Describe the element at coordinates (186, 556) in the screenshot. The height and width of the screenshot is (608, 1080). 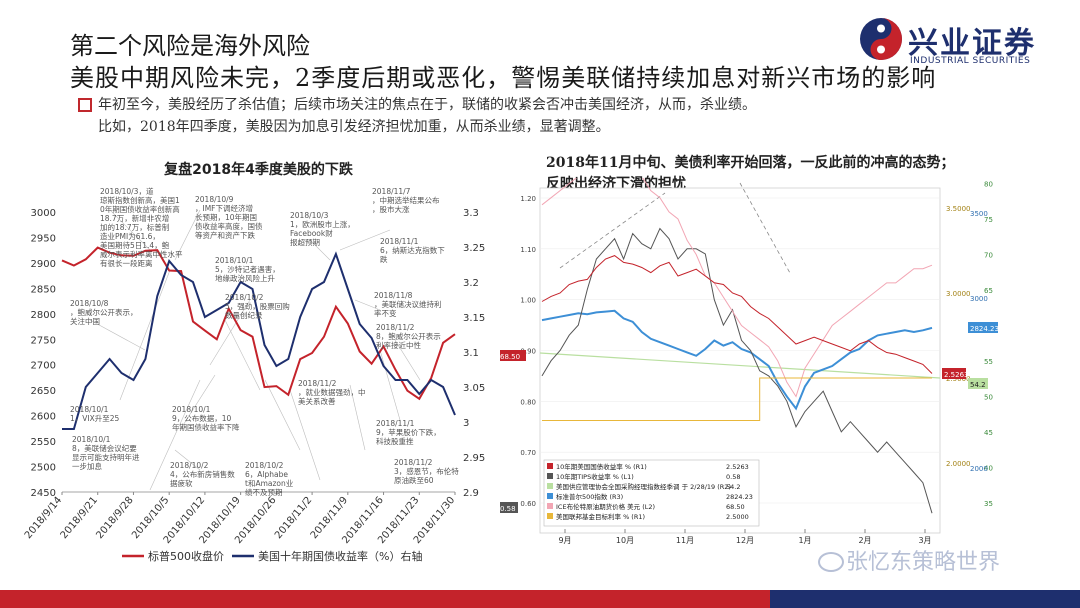
I see `legend-label-spx: 标普500收盘价` at that location.